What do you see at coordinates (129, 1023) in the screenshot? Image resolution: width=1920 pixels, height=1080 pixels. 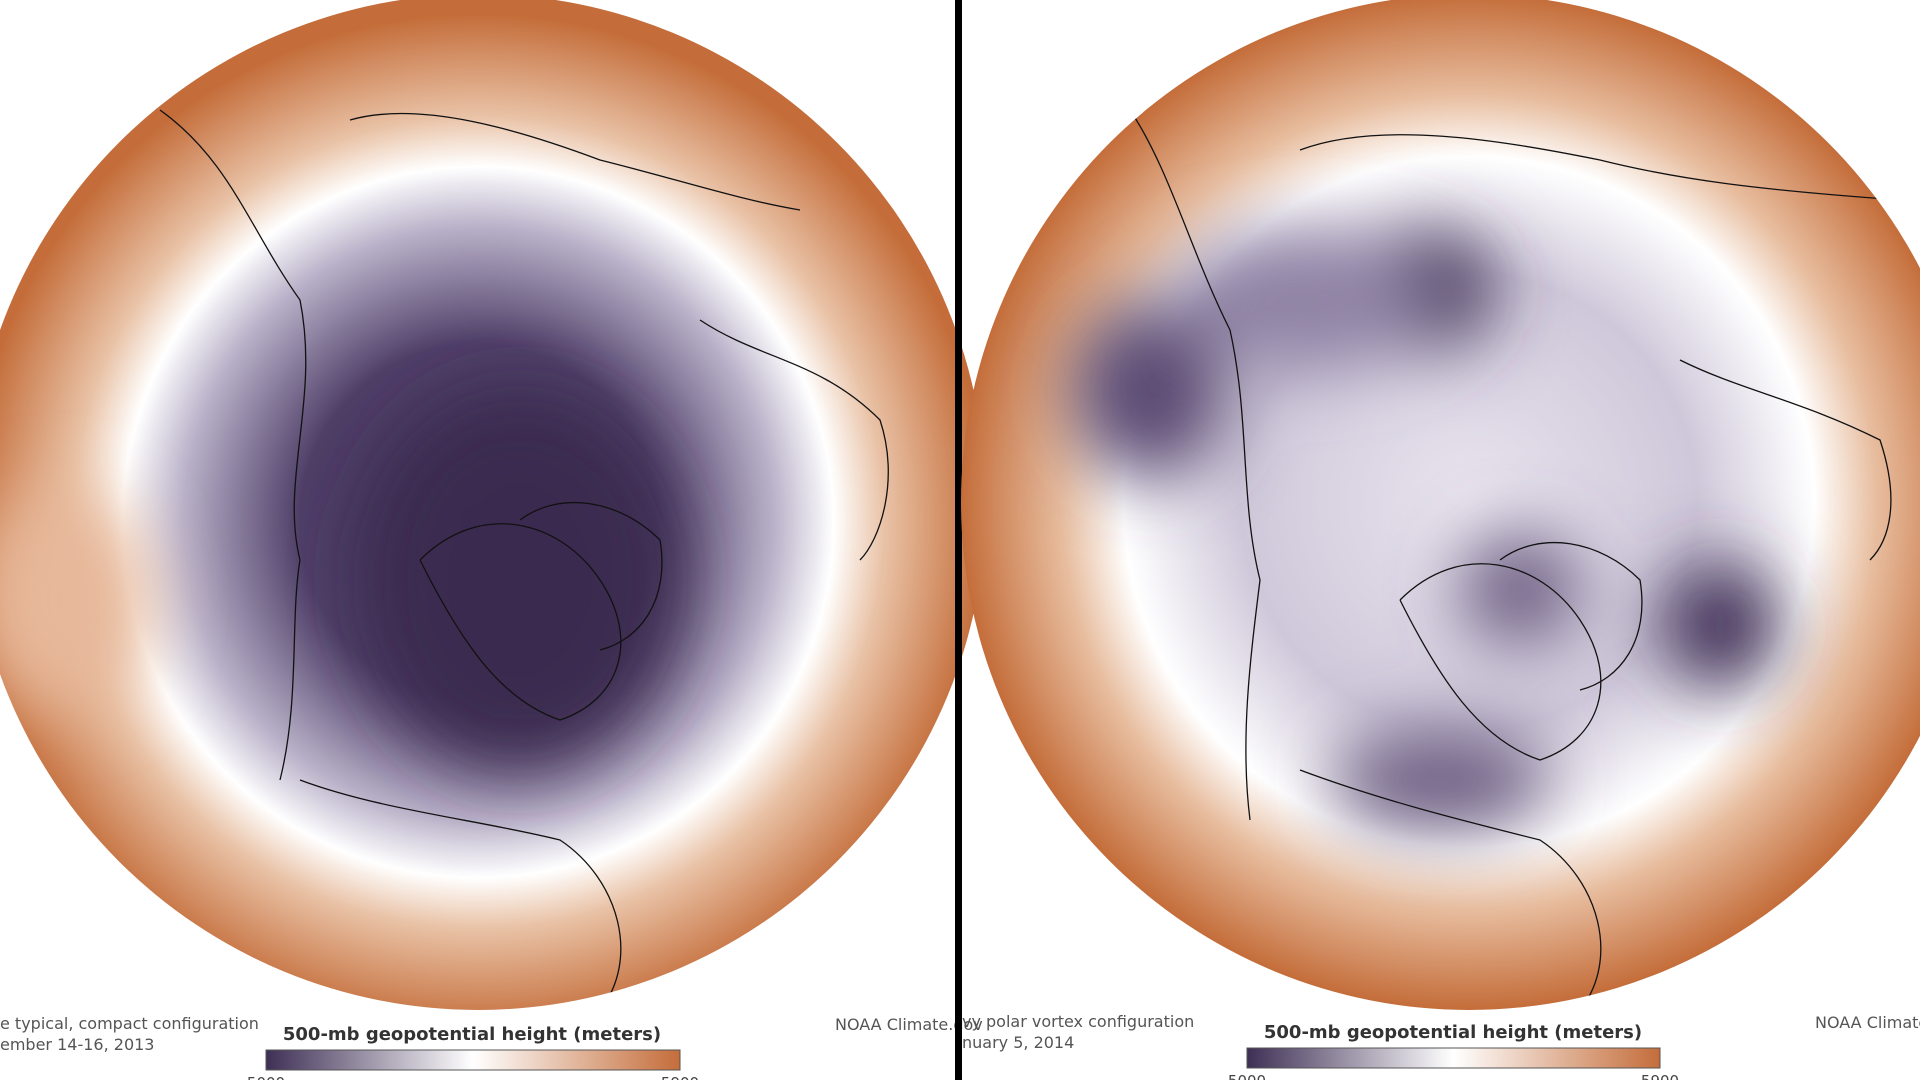 I see `caption-line: e typical, compact configuration` at bounding box center [129, 1023].